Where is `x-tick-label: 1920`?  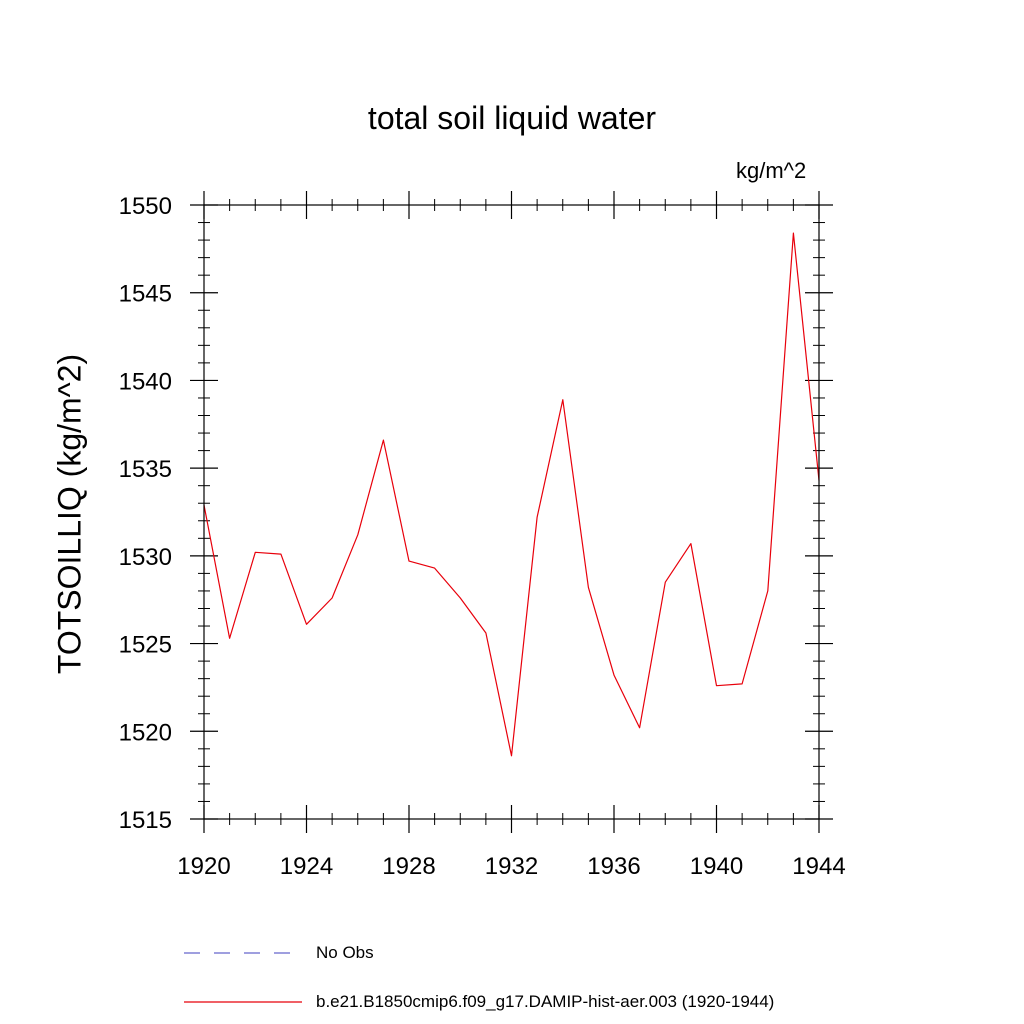
x-tick-label: 1920 is located at coordinates (203, 866).